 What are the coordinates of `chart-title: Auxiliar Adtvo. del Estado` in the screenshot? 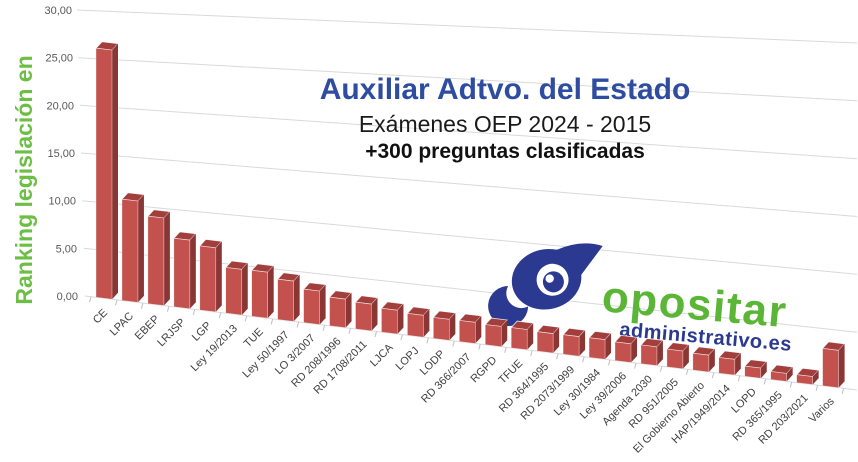 It's located at (505, 89).